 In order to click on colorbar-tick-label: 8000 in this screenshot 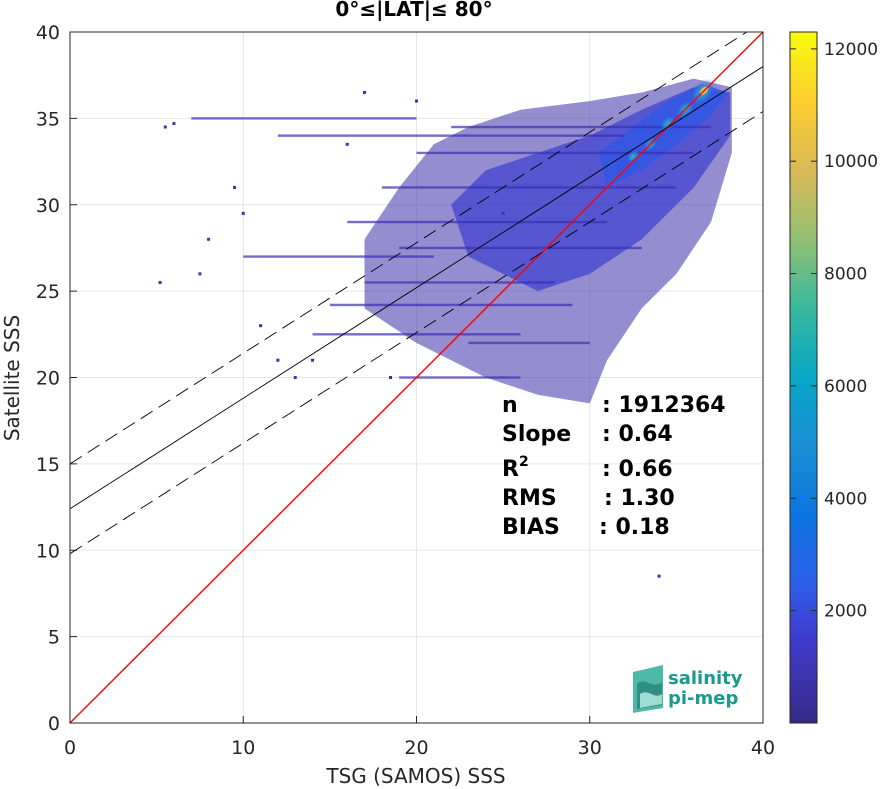, I will do `click(845, 275)`.